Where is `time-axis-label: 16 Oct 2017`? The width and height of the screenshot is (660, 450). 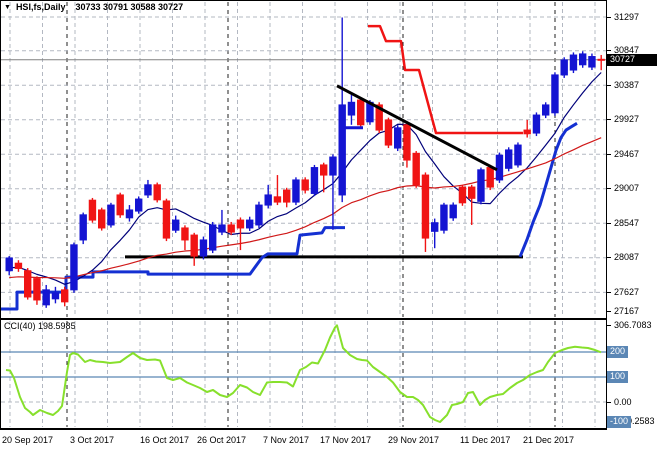 time-axis-label: 16 Oct 2017 is located at coordinates (165, 440).